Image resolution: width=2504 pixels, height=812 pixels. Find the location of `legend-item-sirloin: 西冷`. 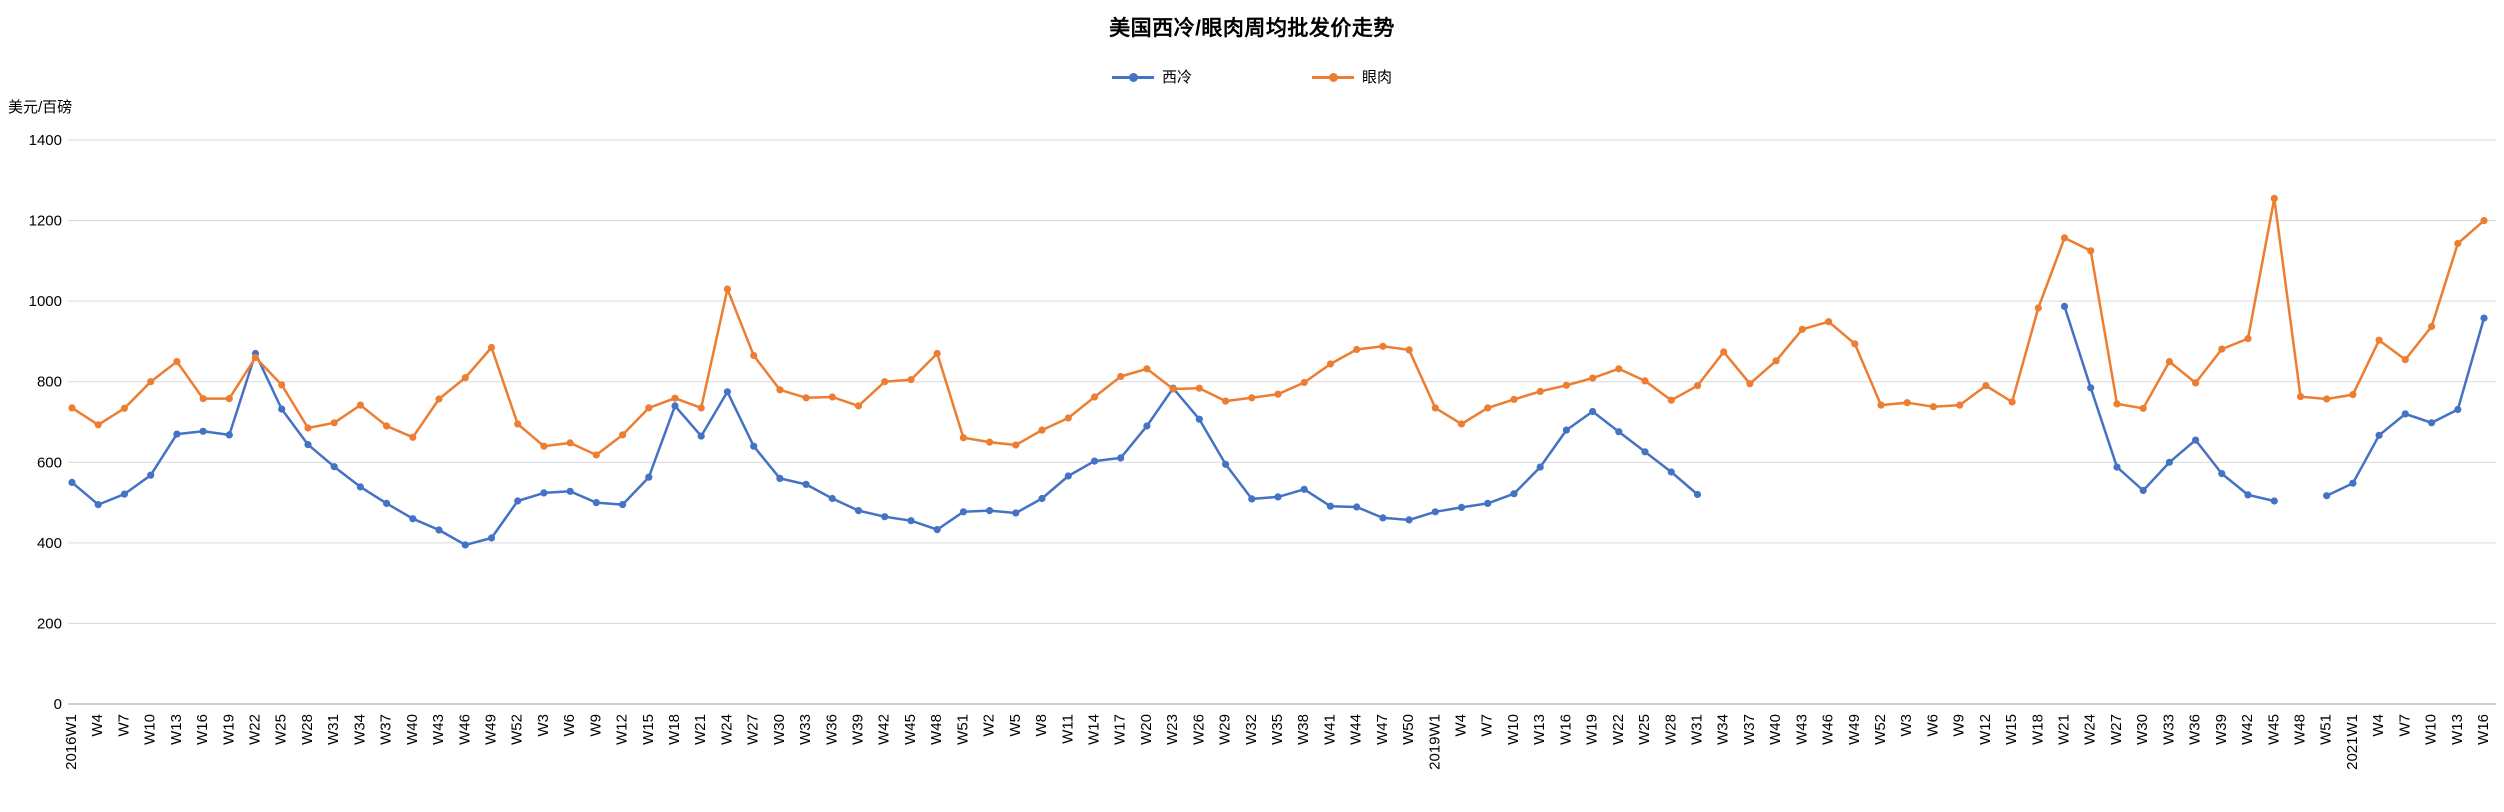

legend-item-sirloin: 西冷 is located at coordinates (1151, 76).